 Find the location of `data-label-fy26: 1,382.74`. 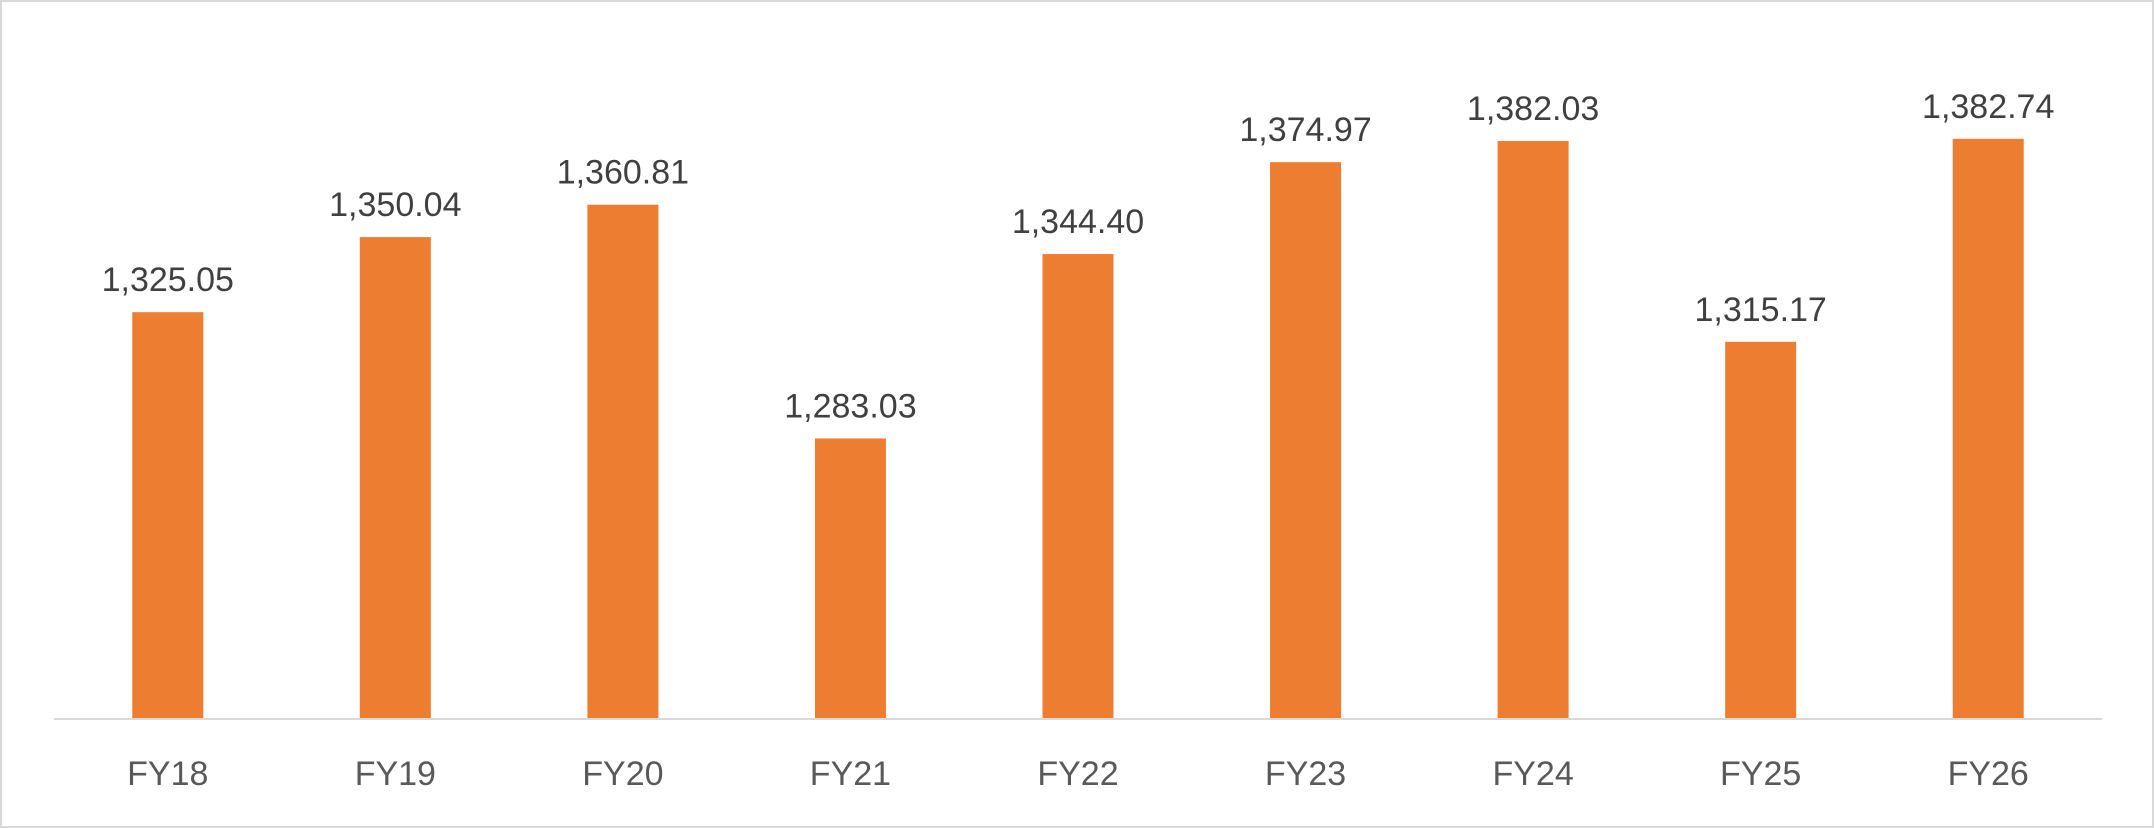

data-label-fy26: 1,382.74 is located at coordinates (1988, 107).